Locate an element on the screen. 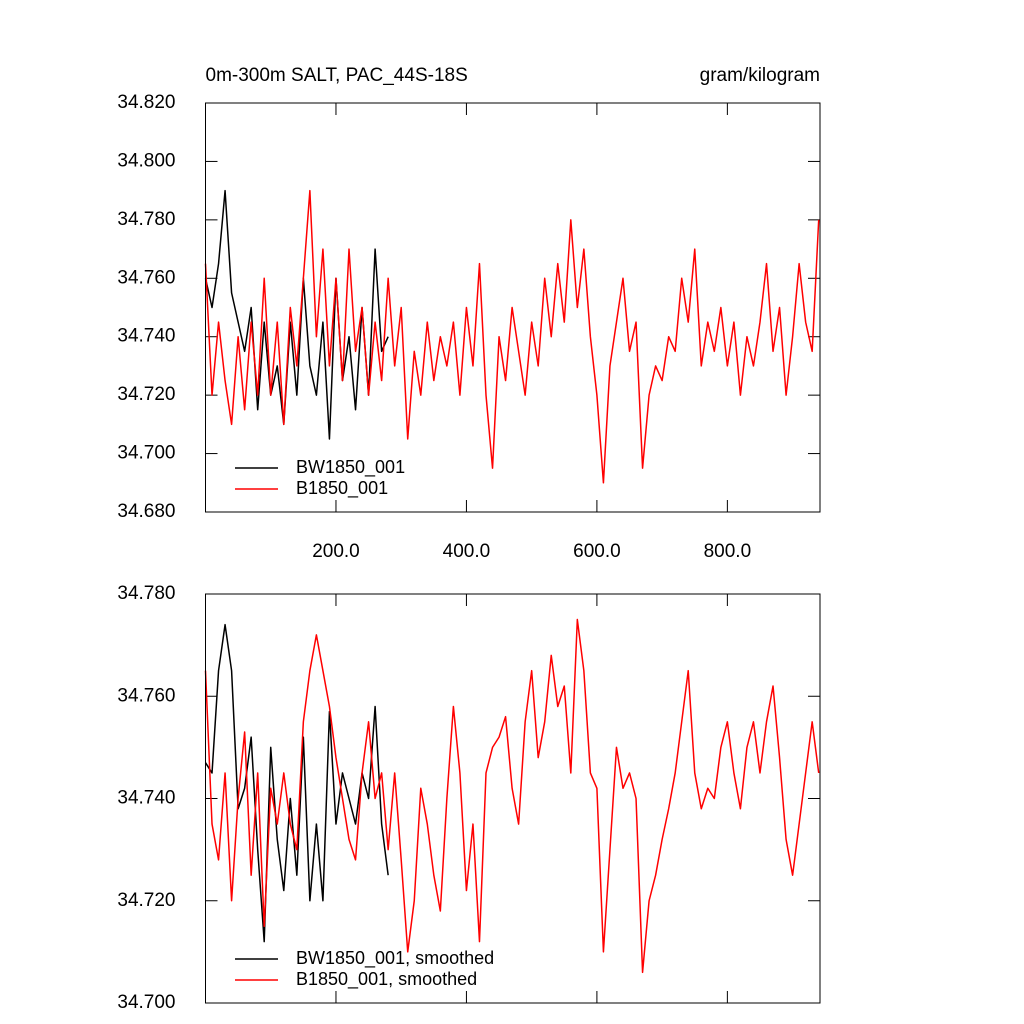 The width and height of the screenshot is (1024, 1024). y-tick-label: 34.820 is located at coordinates (146, 102).